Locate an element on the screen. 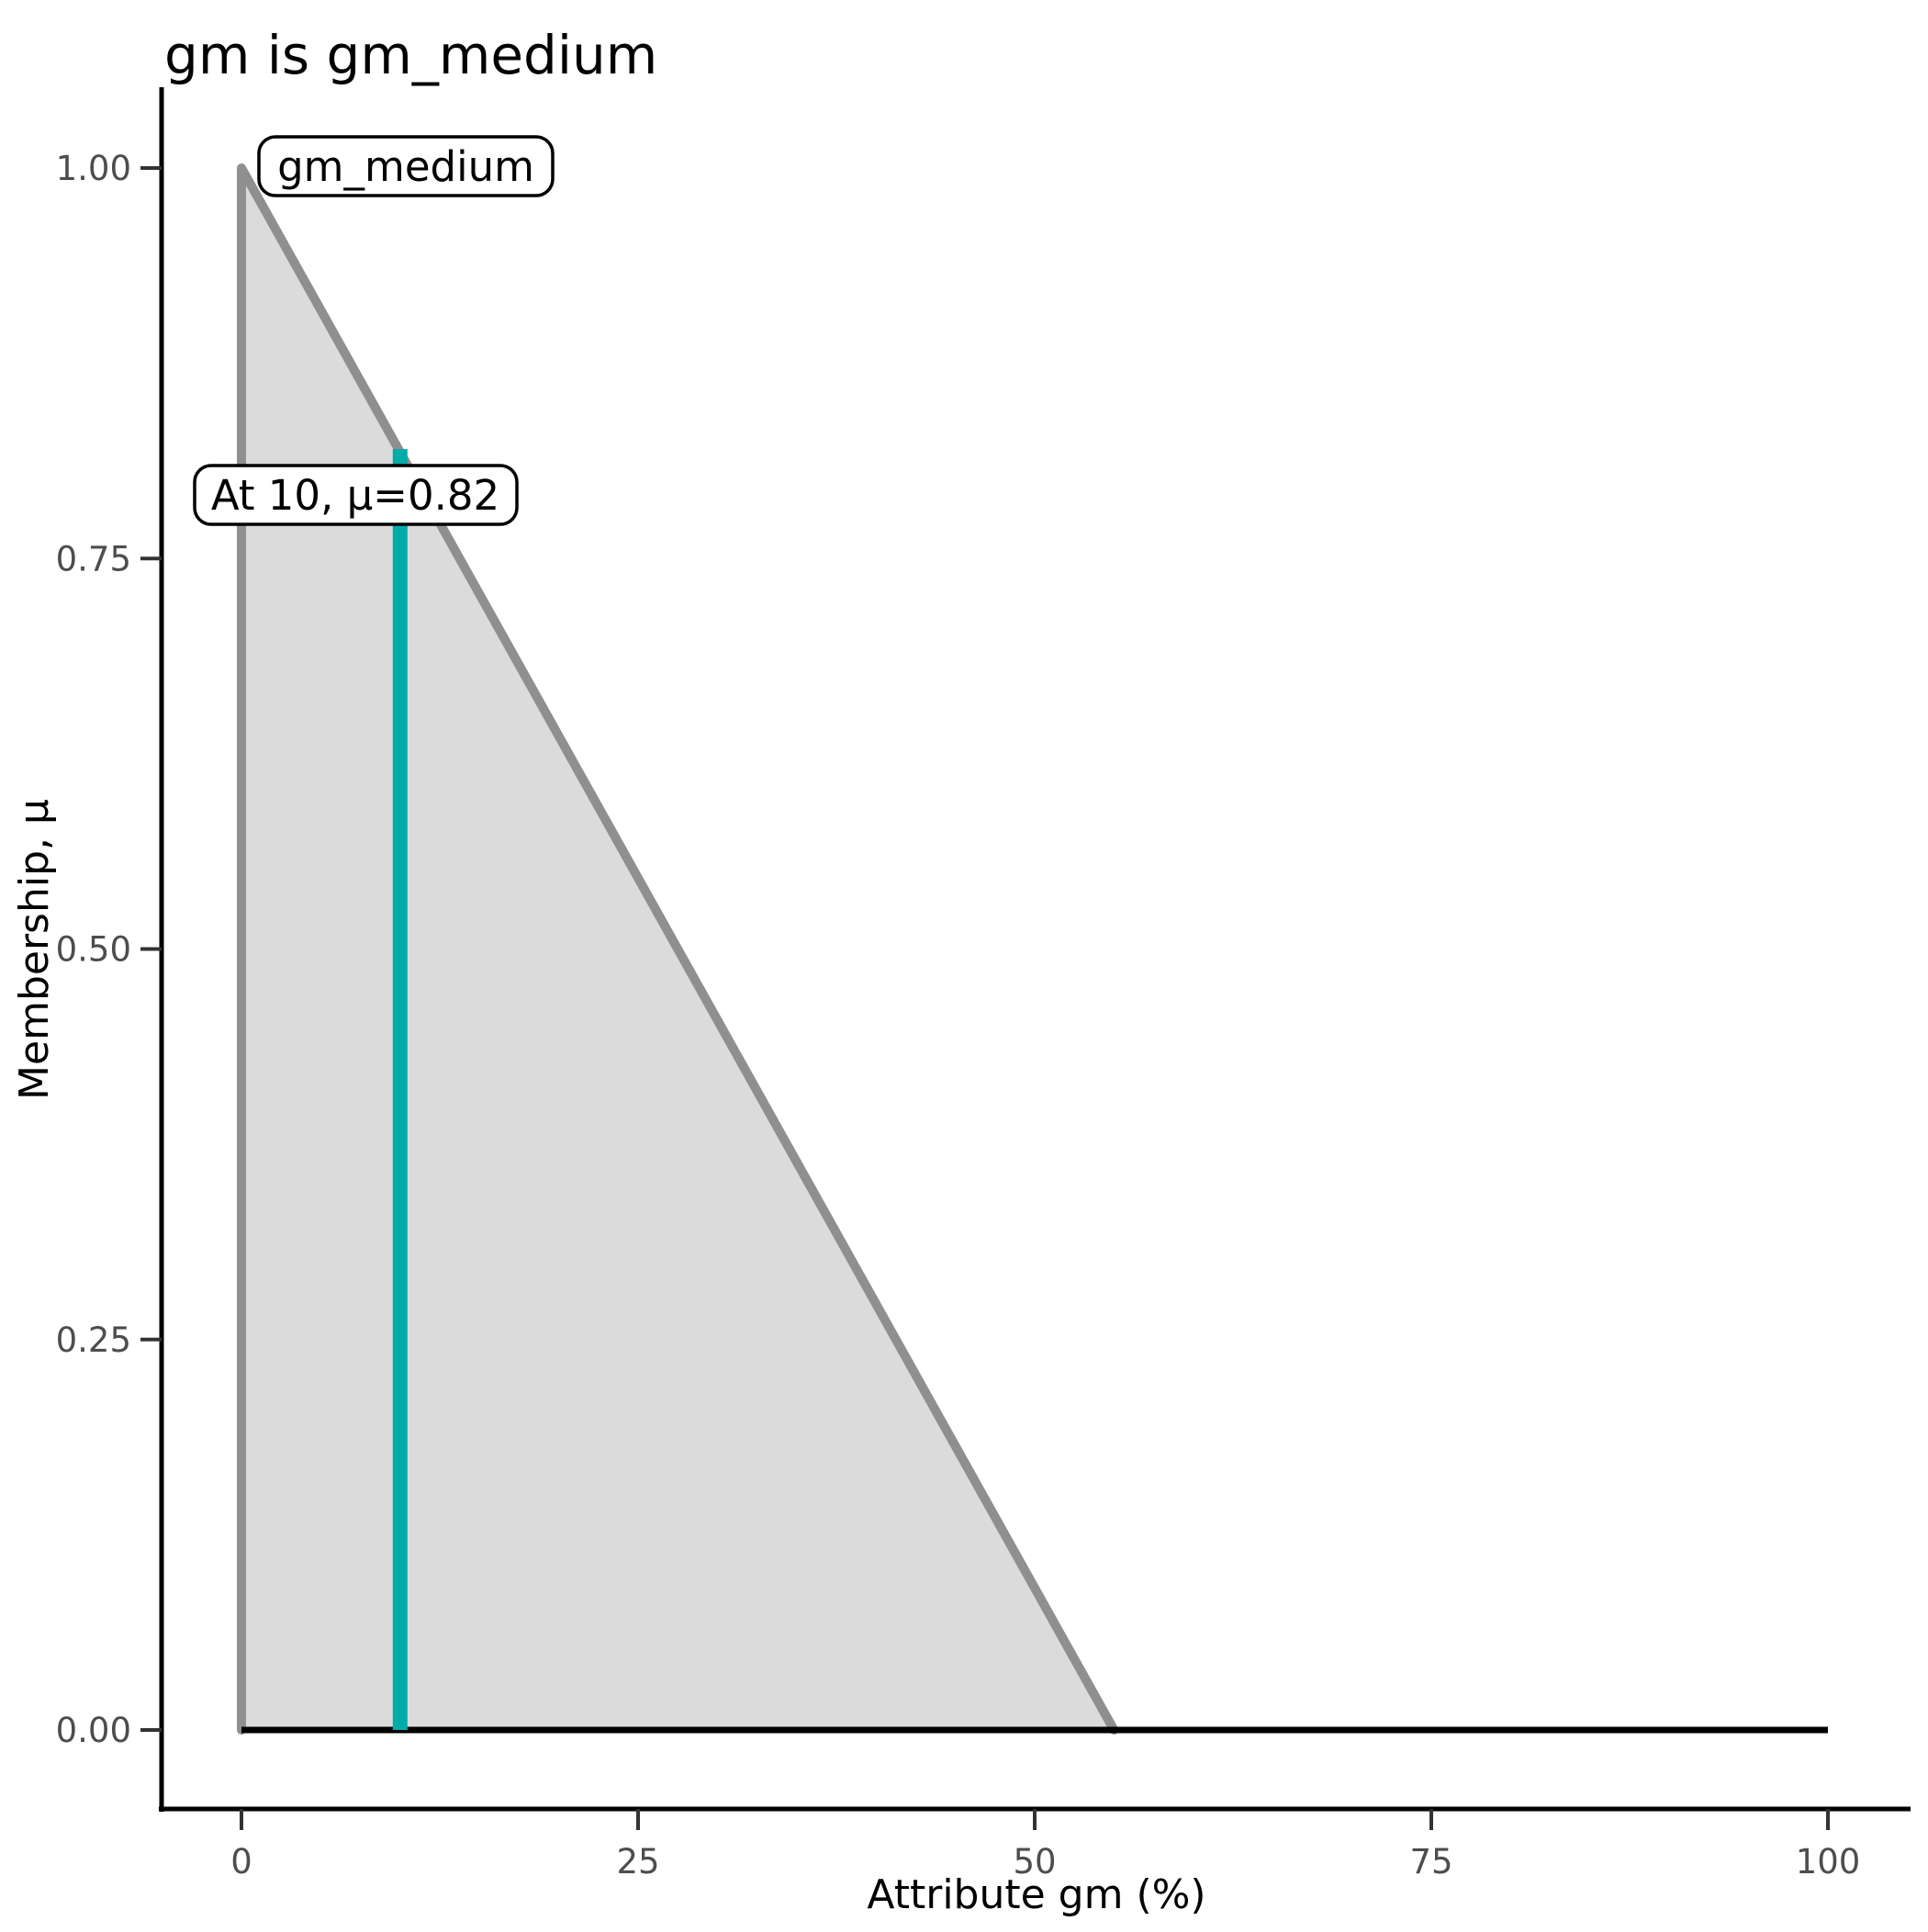  y-axis-title: Membership, μ is located at coordinates (34, 949).